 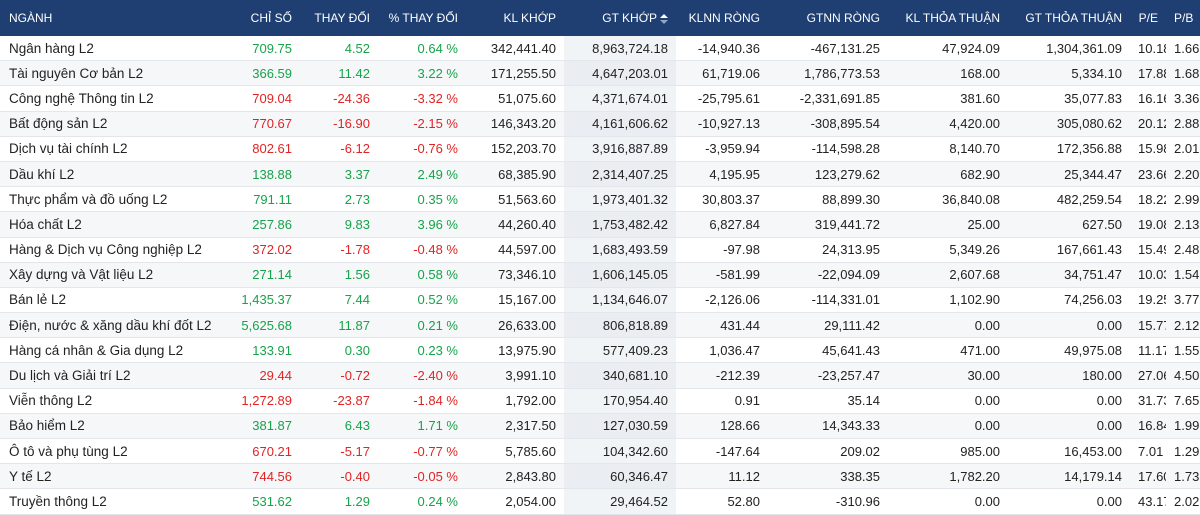 What do you see at coordinates (620, 325) in the screenshot?
I see `cell-matched-value: 806,818.89` at bounding box center [620, 325].